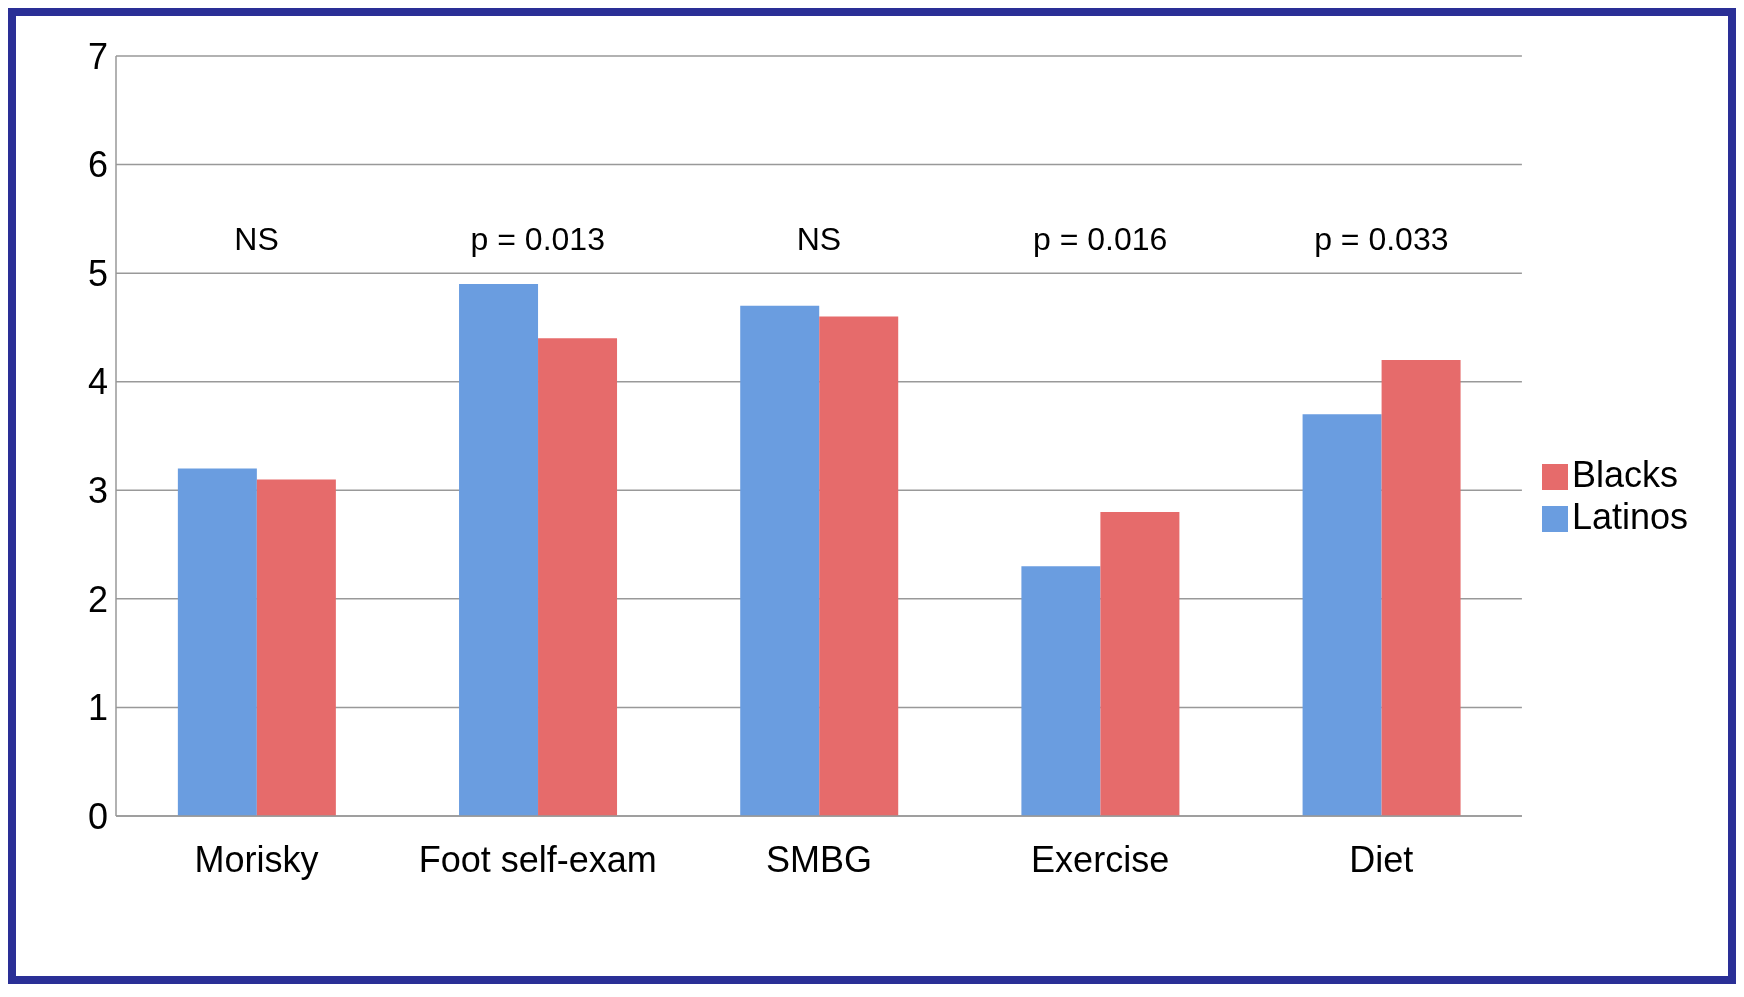 The image size is (1744, 997). I want to click on annotation: p = 0.016, so click(1100, 238).